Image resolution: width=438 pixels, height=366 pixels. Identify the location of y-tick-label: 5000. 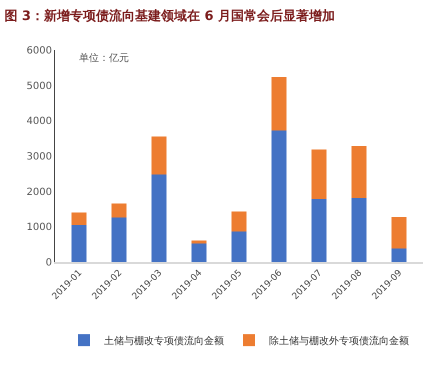
(39, 86).